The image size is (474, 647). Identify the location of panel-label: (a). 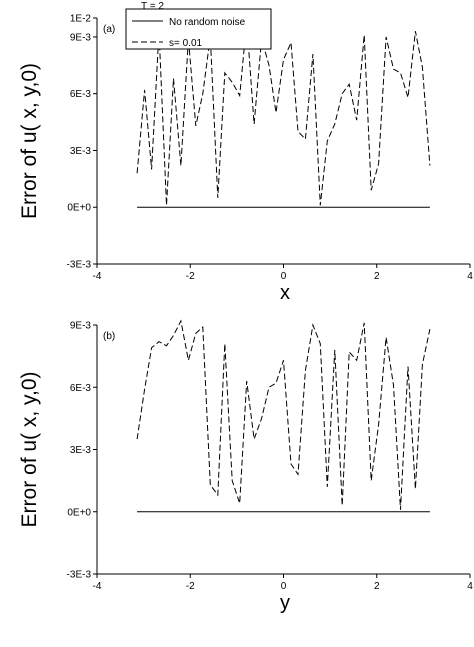
(109, 29).